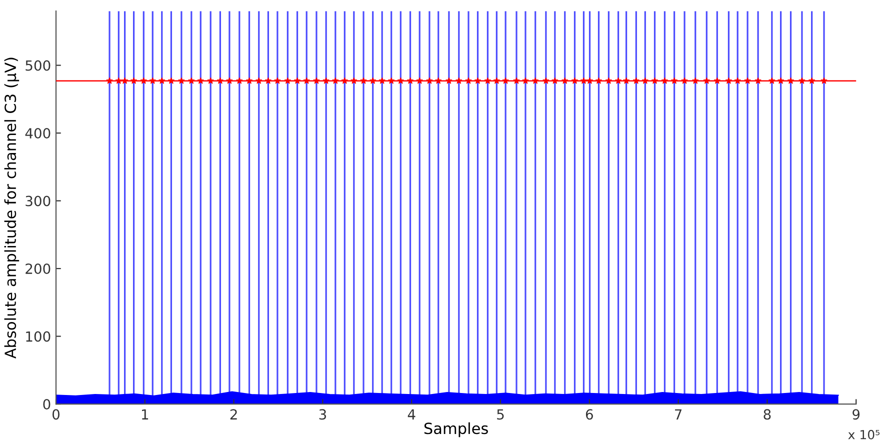 The width and height of the screenshot is (889, 444). I want to click on y-tick-label: 400, so click(37, 133).